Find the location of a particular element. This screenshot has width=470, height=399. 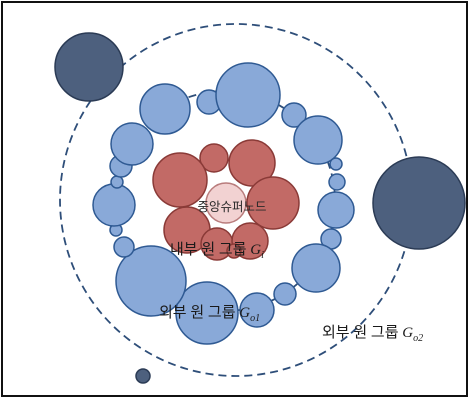

outer-group-go2-label: 외부 원 그룹 Go2 is located at coordinates (372, 334).